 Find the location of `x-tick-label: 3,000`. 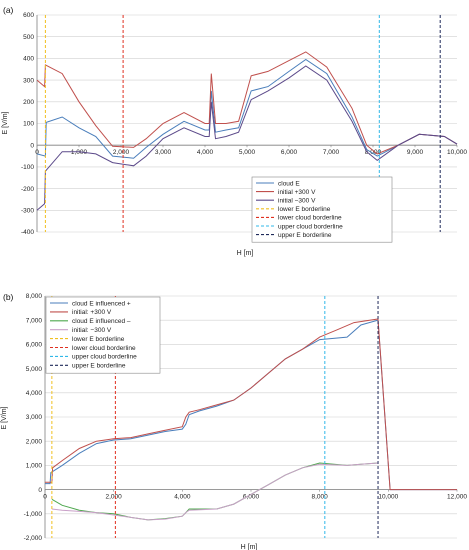

x-tick-label: 3,000 is located at coordinates (163, 152).